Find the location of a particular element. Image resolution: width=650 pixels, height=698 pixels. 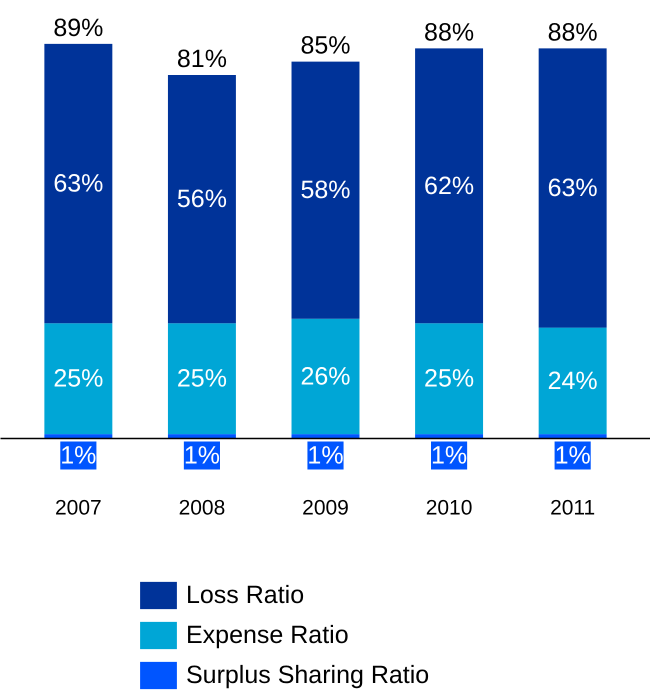

total-label: 85% is located at coordinates (325, 46).